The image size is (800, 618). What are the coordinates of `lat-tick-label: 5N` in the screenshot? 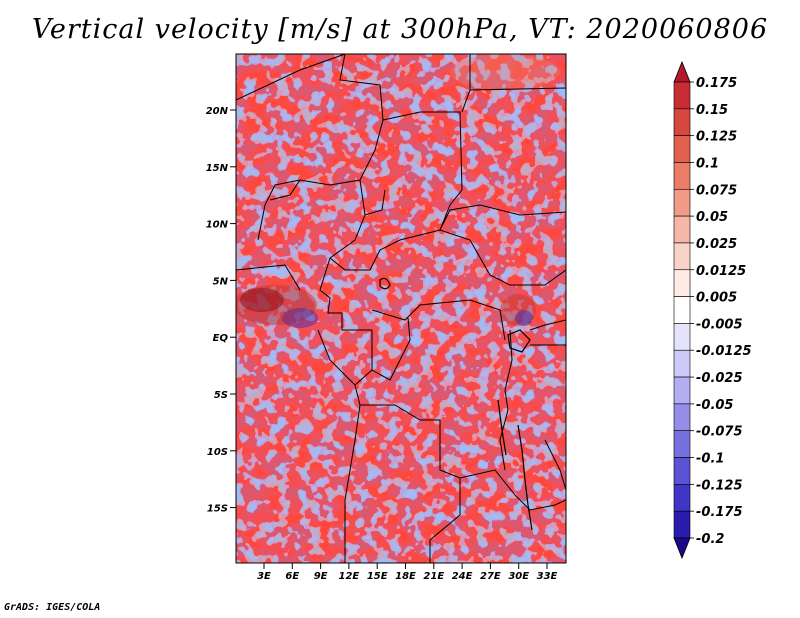 It's located at (221, 281).